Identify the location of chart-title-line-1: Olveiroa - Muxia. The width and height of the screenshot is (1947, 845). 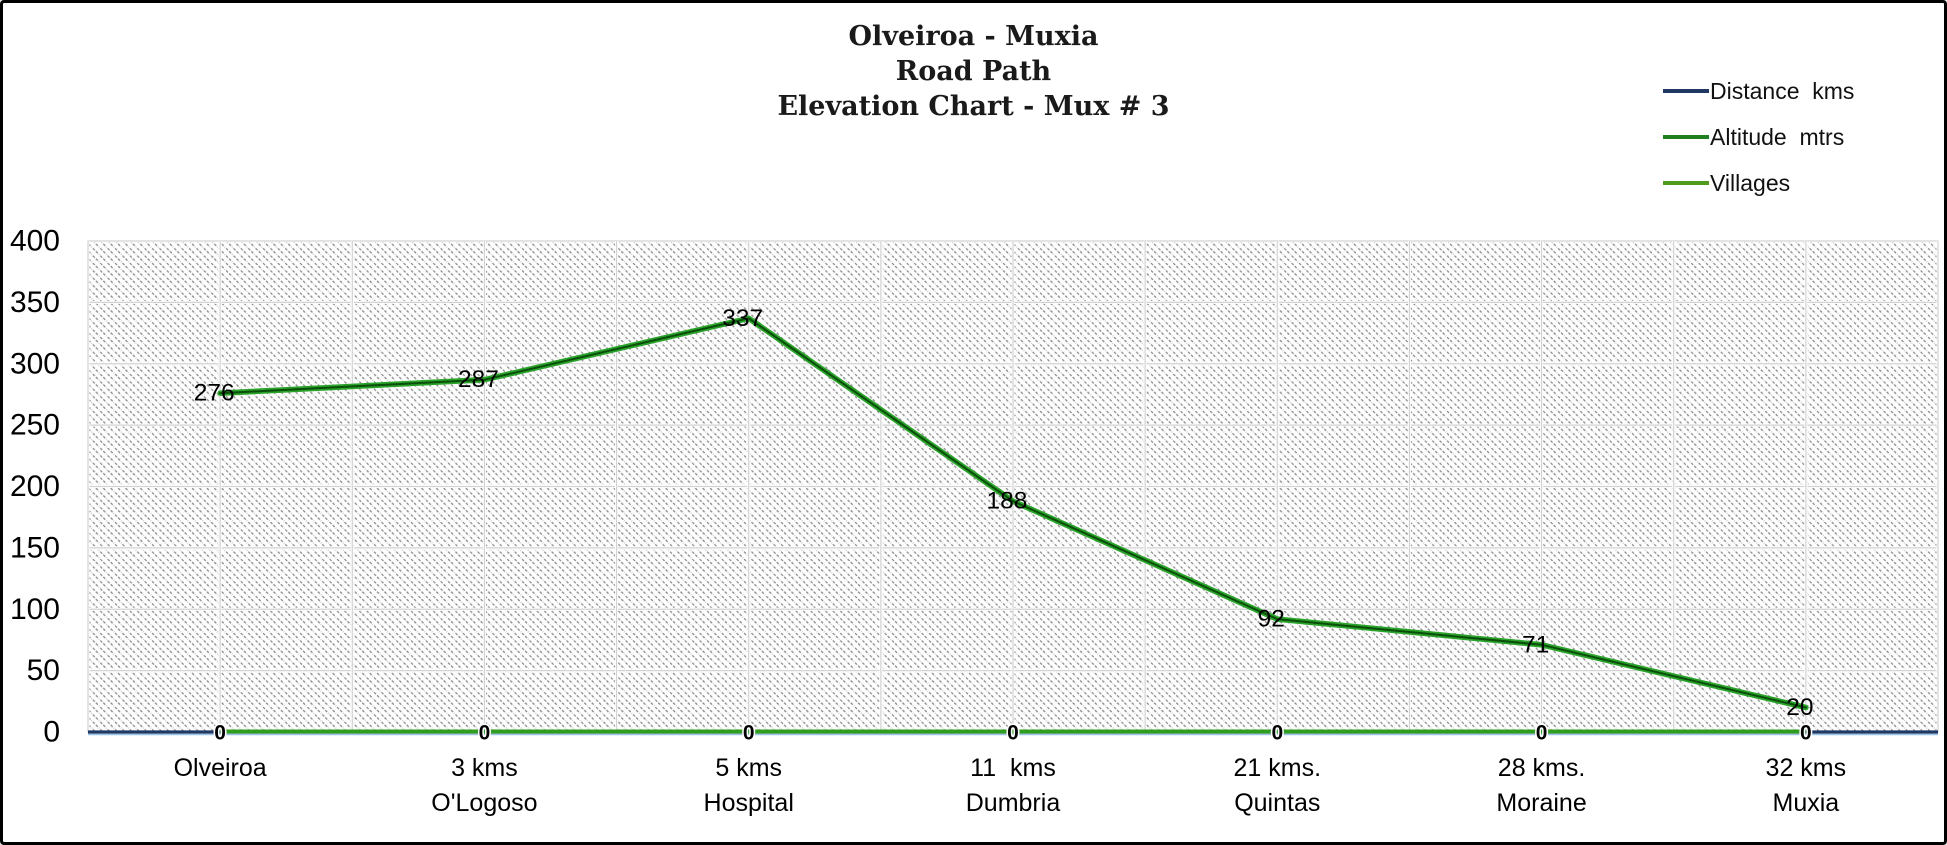
(973, 36).